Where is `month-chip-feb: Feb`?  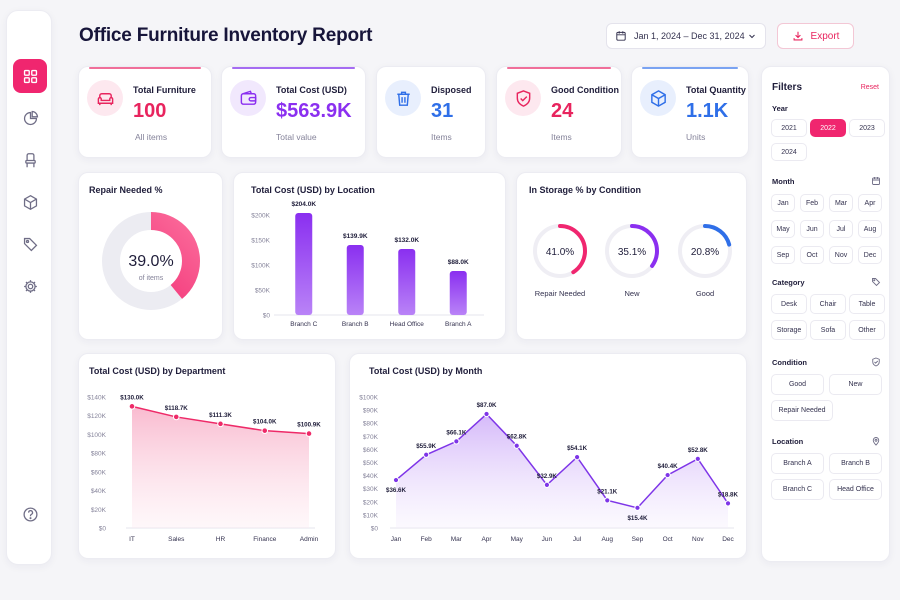 month-chip-feb: Feb is located at coordinates (812, 203).